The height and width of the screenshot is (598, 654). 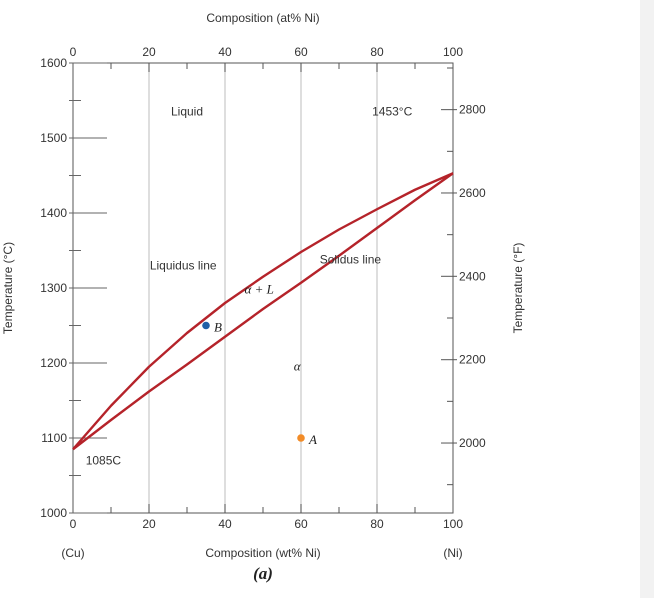 What do you see at coordinates (183, 265) in the screenshot?
I see `annotation-label: Liquidus line` at bounding box center [183, 265].